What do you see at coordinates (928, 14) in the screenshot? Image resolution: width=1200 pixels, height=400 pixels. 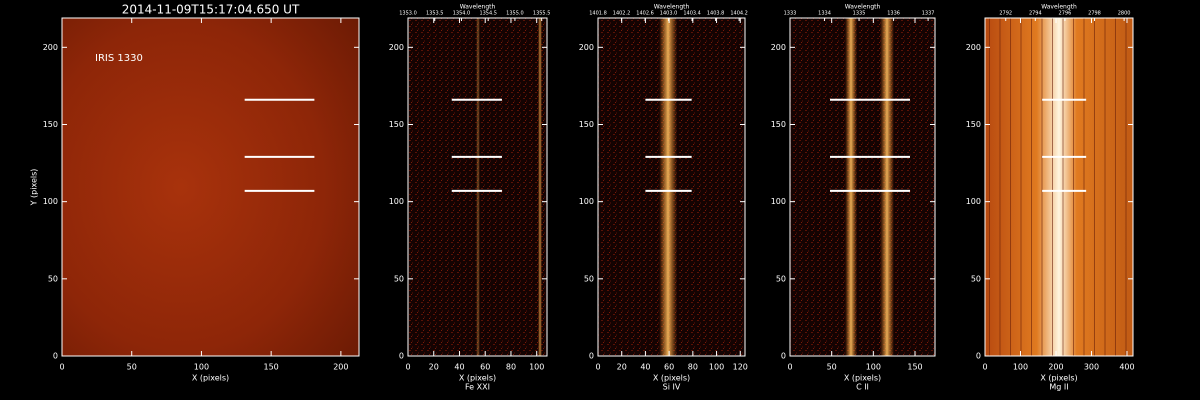 I see `x2-tick-label: 1337` at bounding box center [928, 14].